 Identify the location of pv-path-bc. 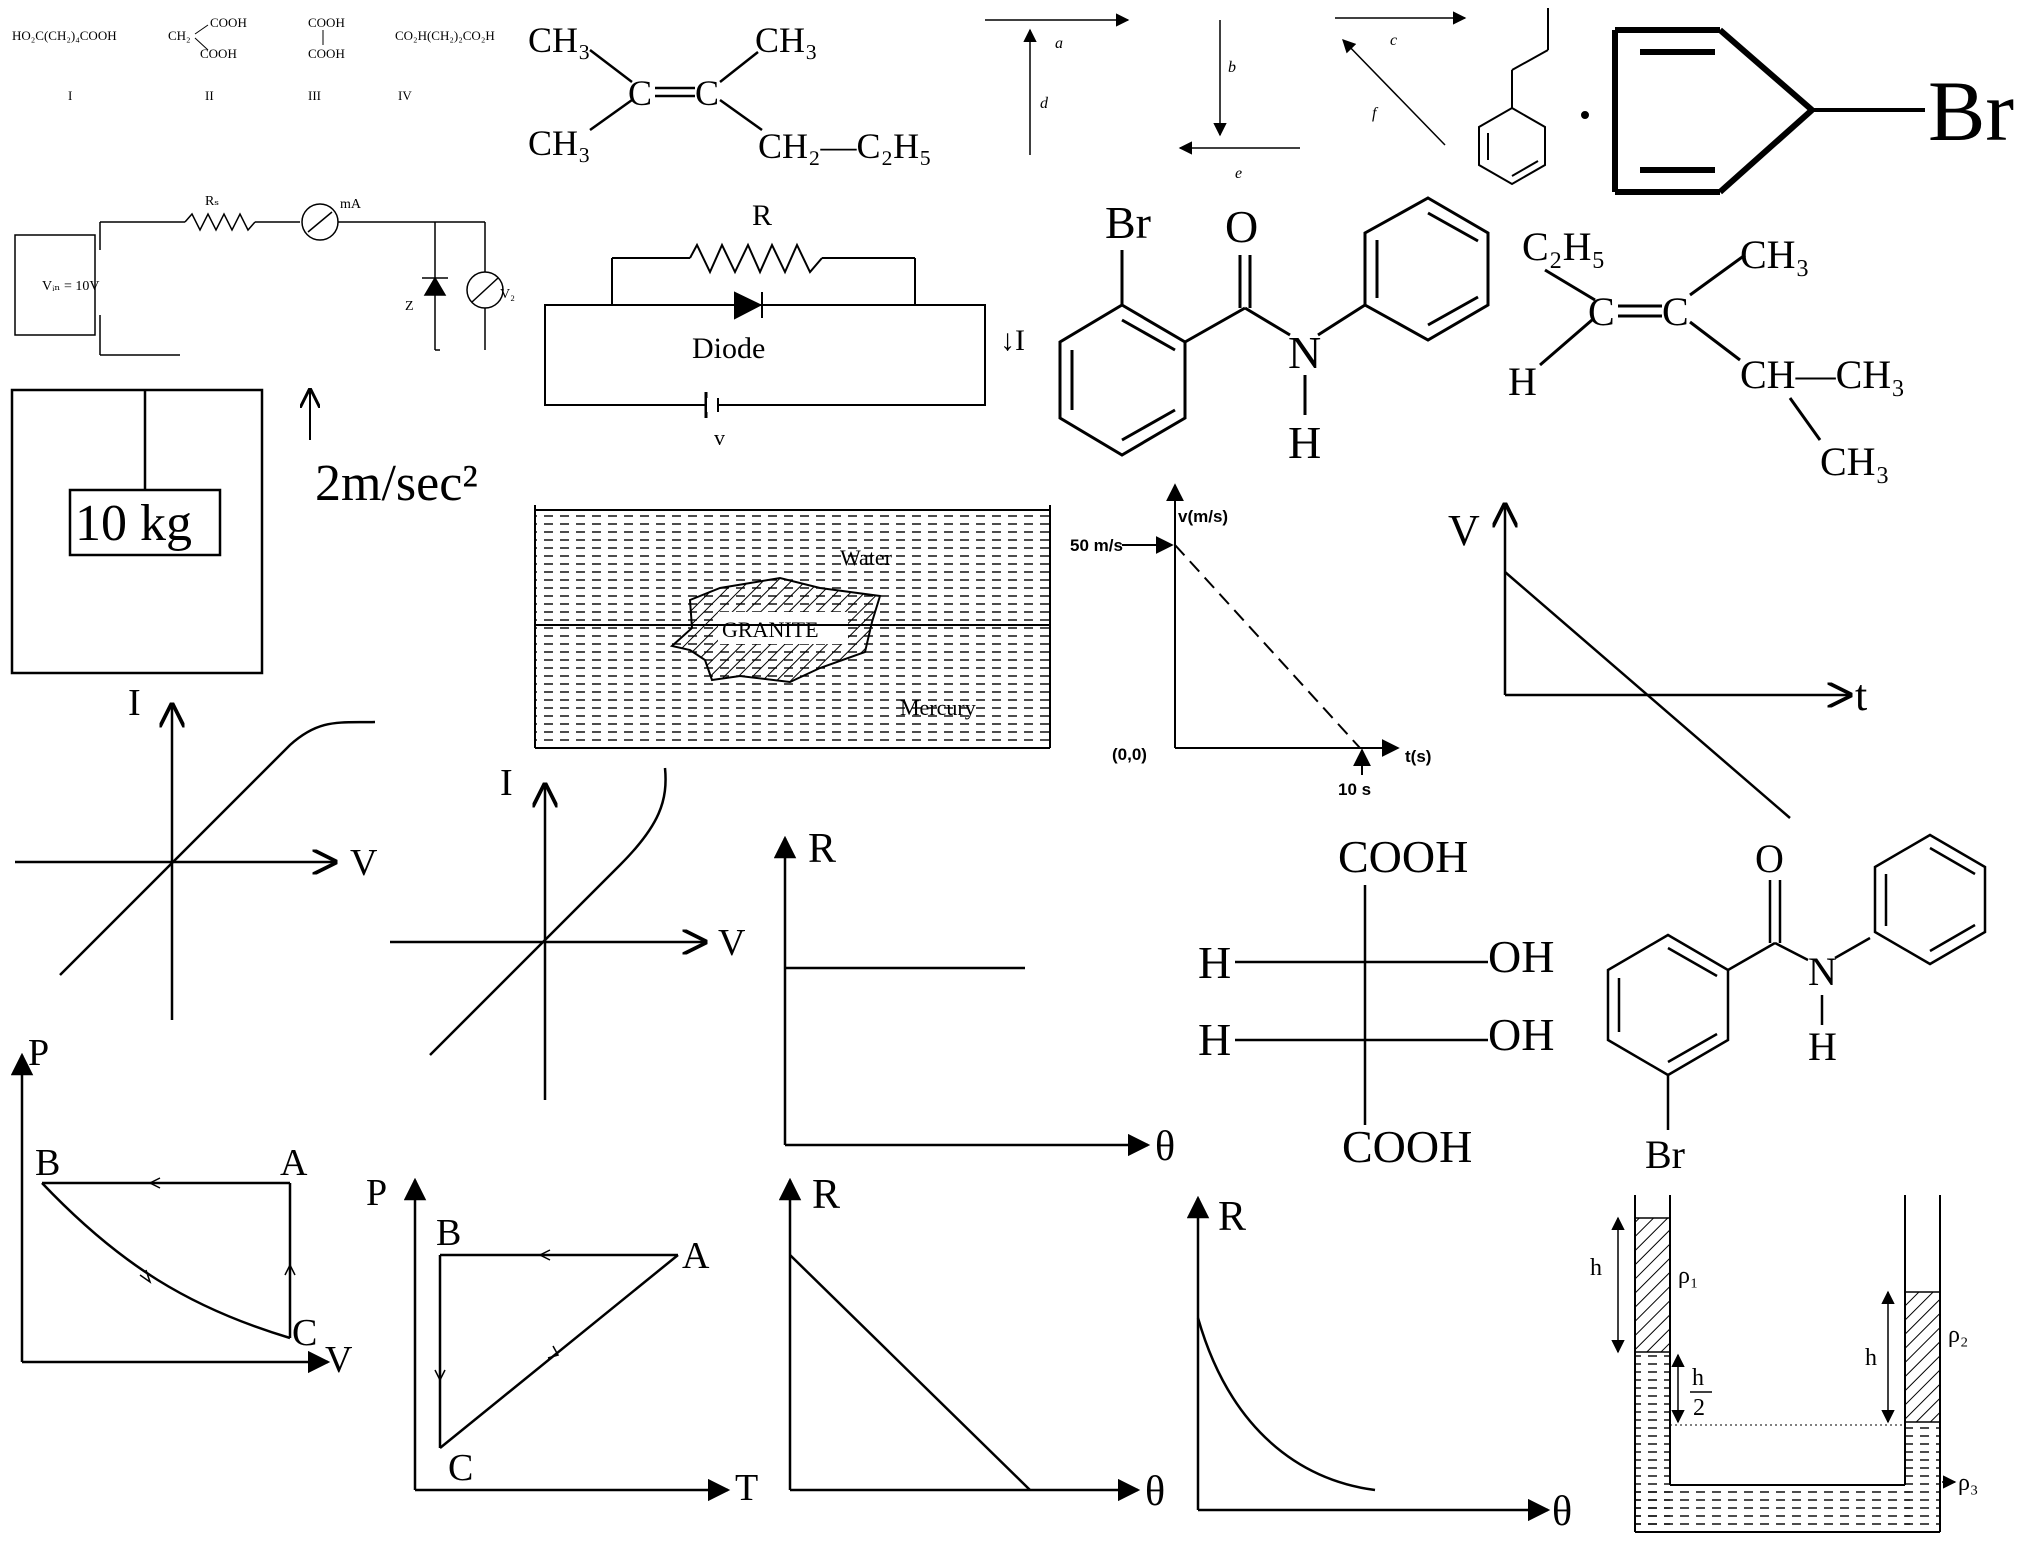
(166, 1261).